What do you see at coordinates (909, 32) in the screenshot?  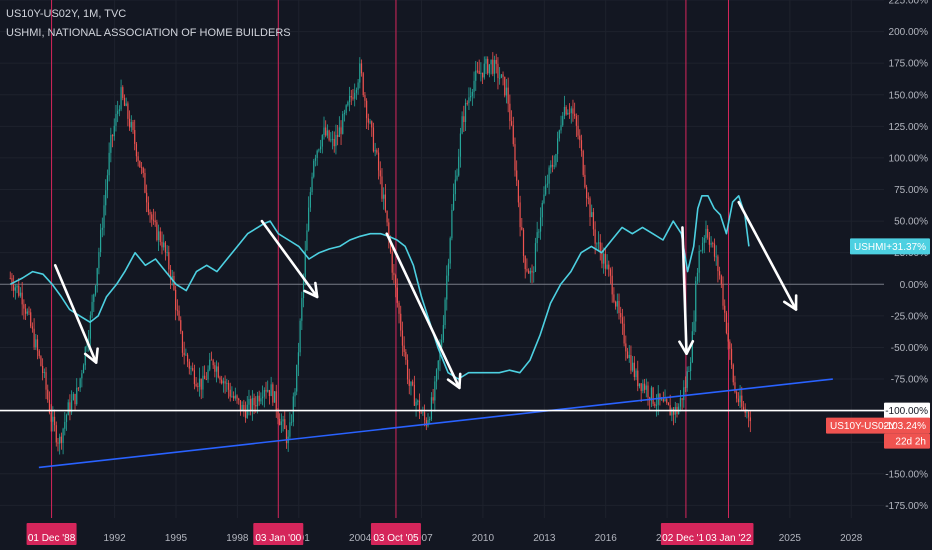 I see `y-tick-label-1: 200.00%` at bounding box center [909, 32].